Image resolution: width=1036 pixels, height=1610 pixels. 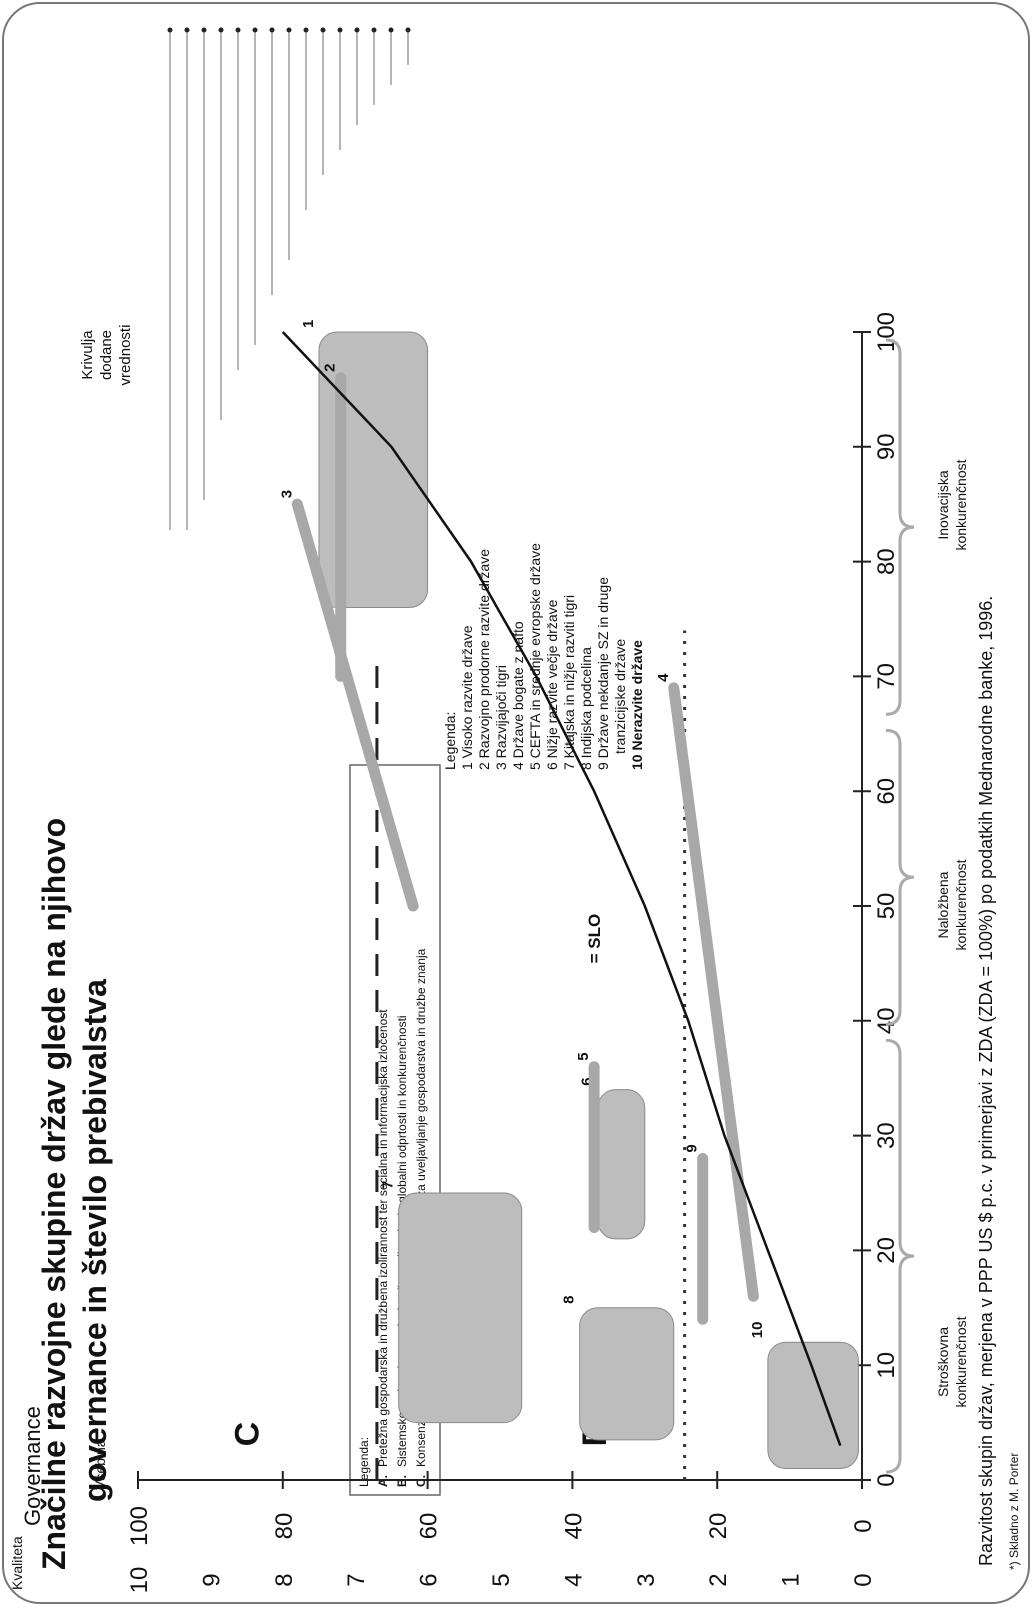 What do you see at coordinates (87, 355) in the screenshot?
I see `curve-label-1: Krivulja` at bounding box center [87, 355].